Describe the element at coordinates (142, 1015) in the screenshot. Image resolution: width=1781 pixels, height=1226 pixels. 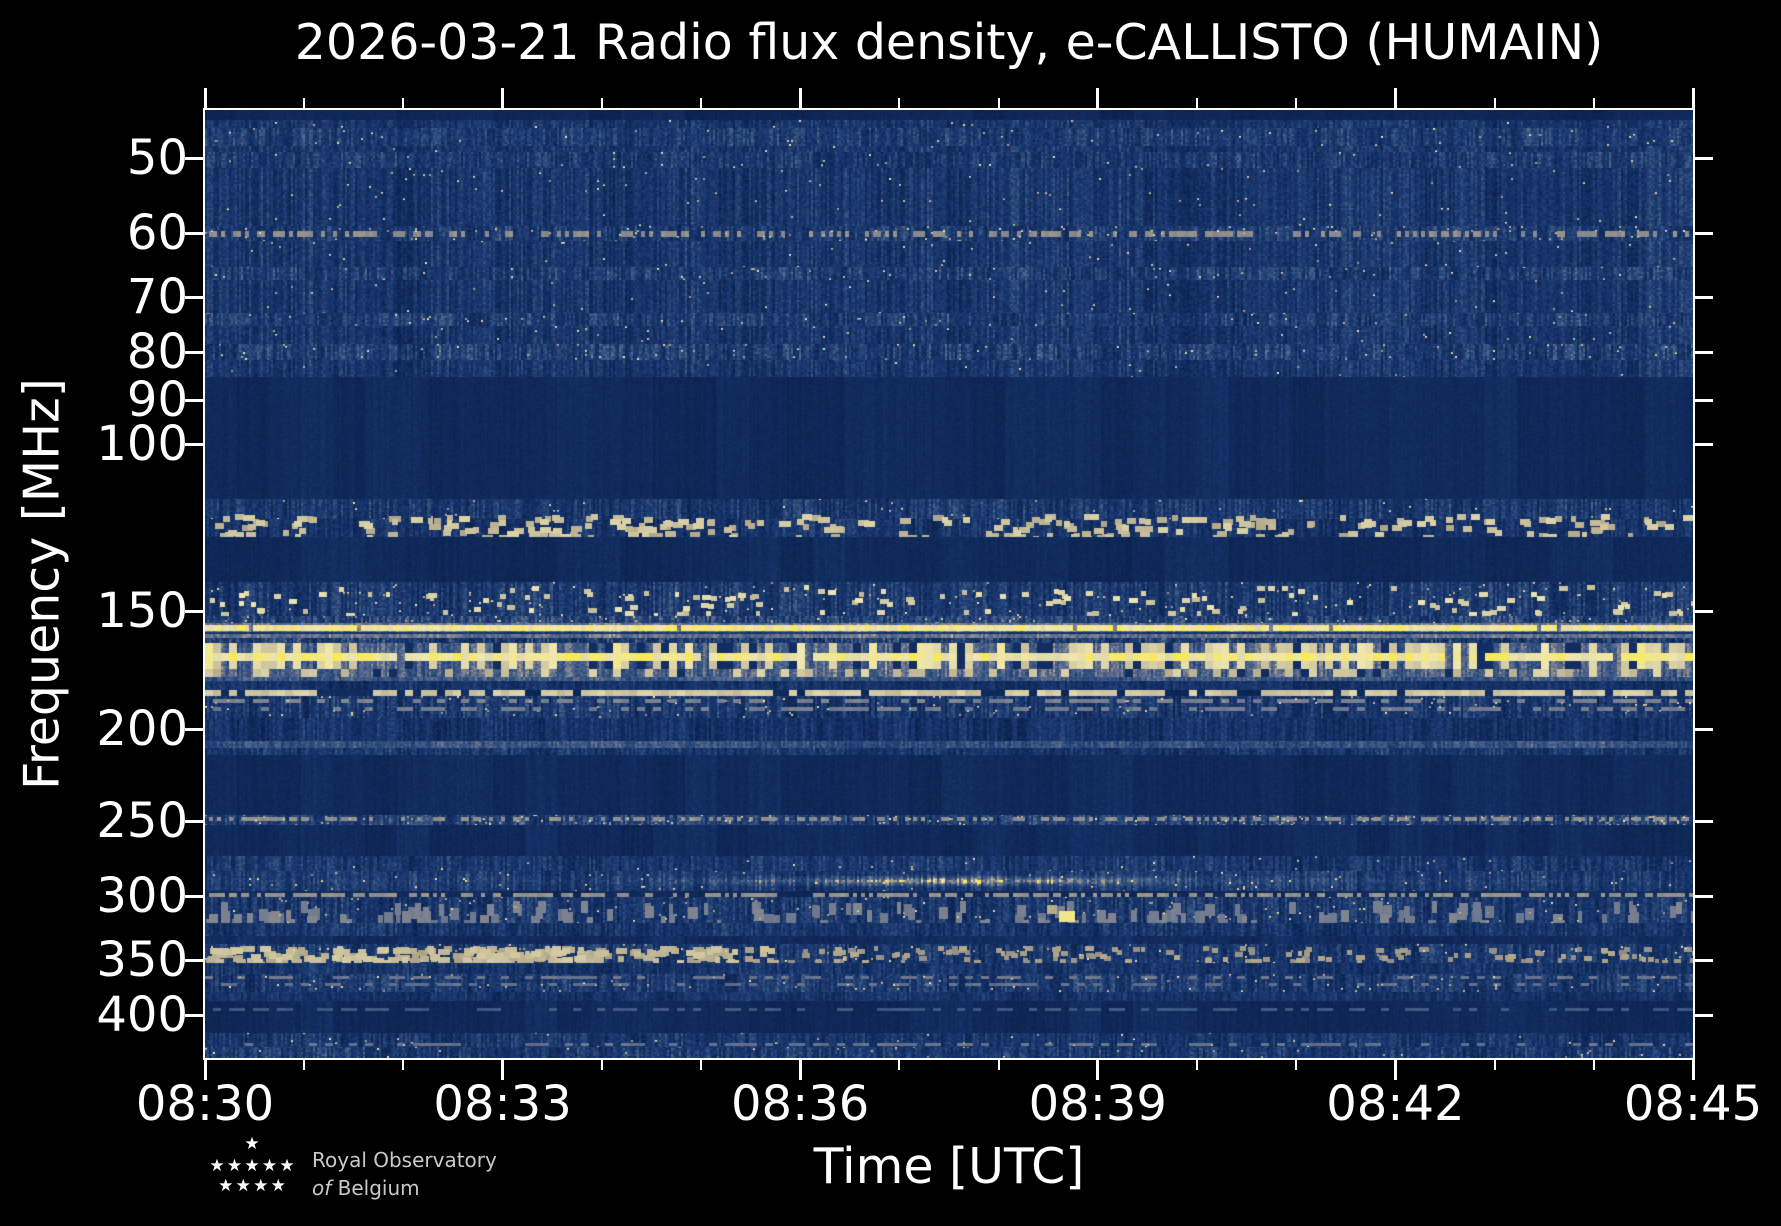
I see `y-tick-label: 400` at that location.